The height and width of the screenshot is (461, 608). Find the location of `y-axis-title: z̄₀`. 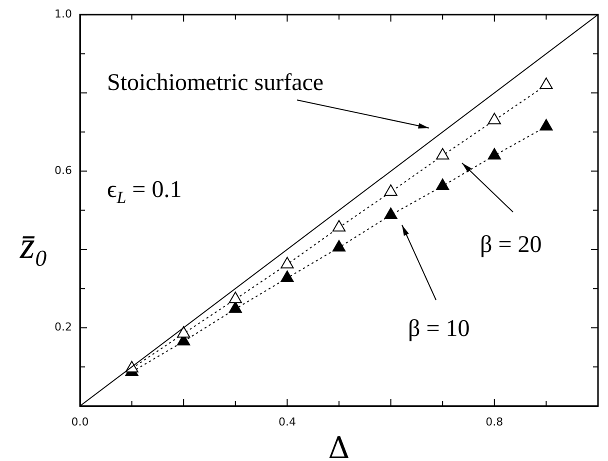

y-axis-title: z̄₀ is located at coordinates (33, 246).